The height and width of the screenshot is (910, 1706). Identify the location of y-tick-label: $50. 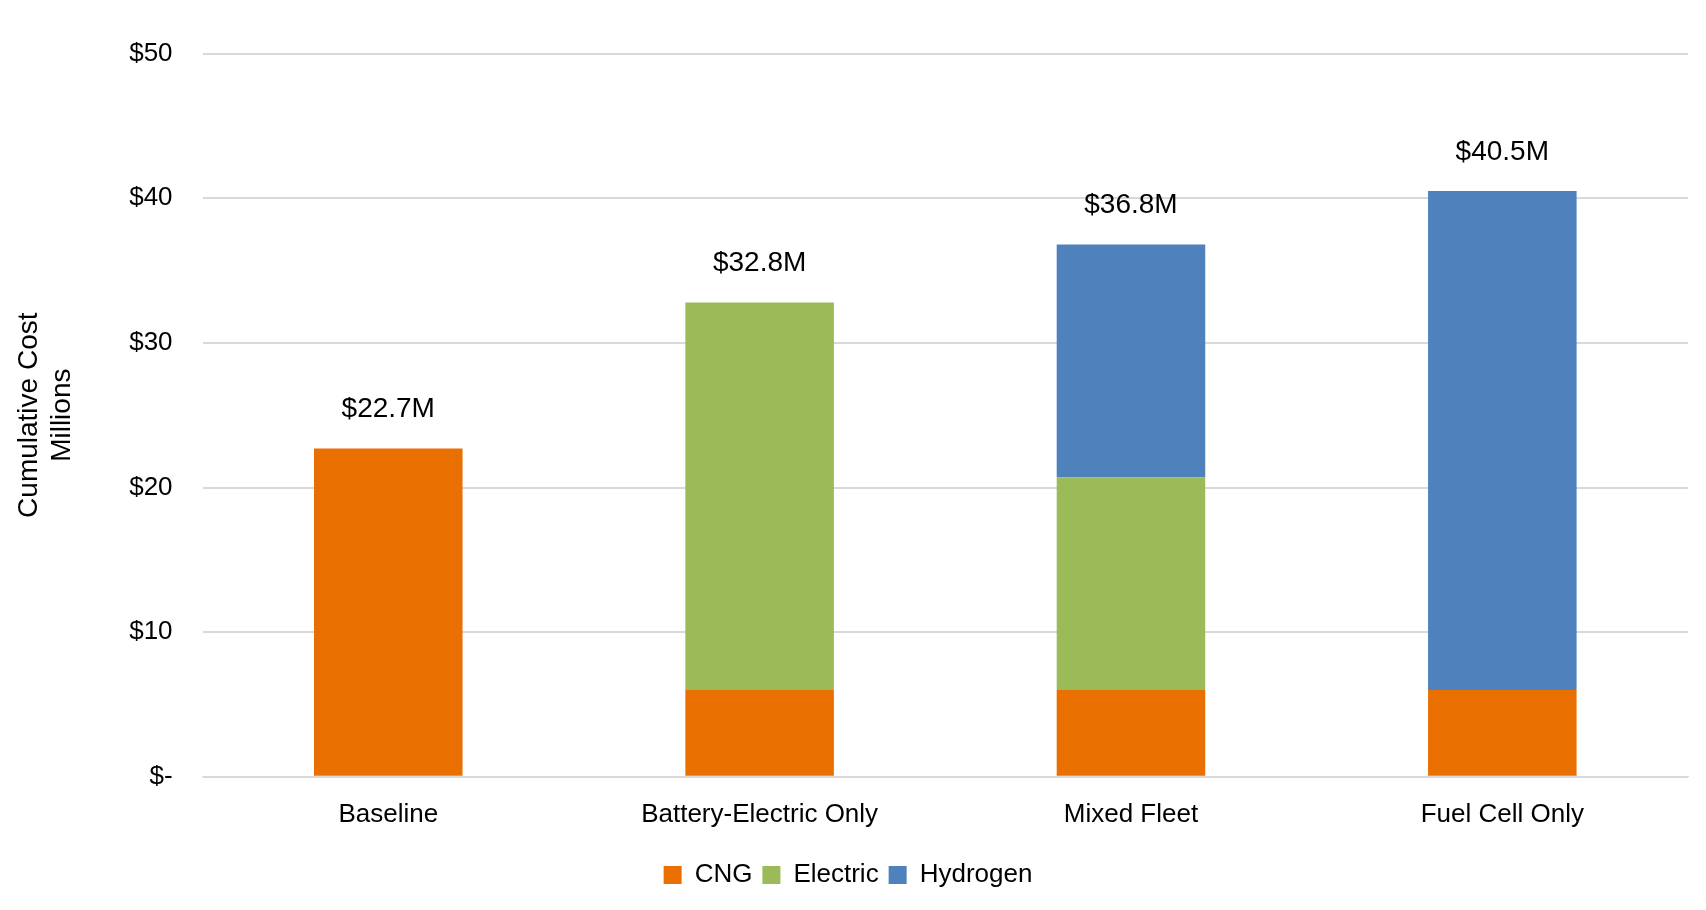
(151, 51).